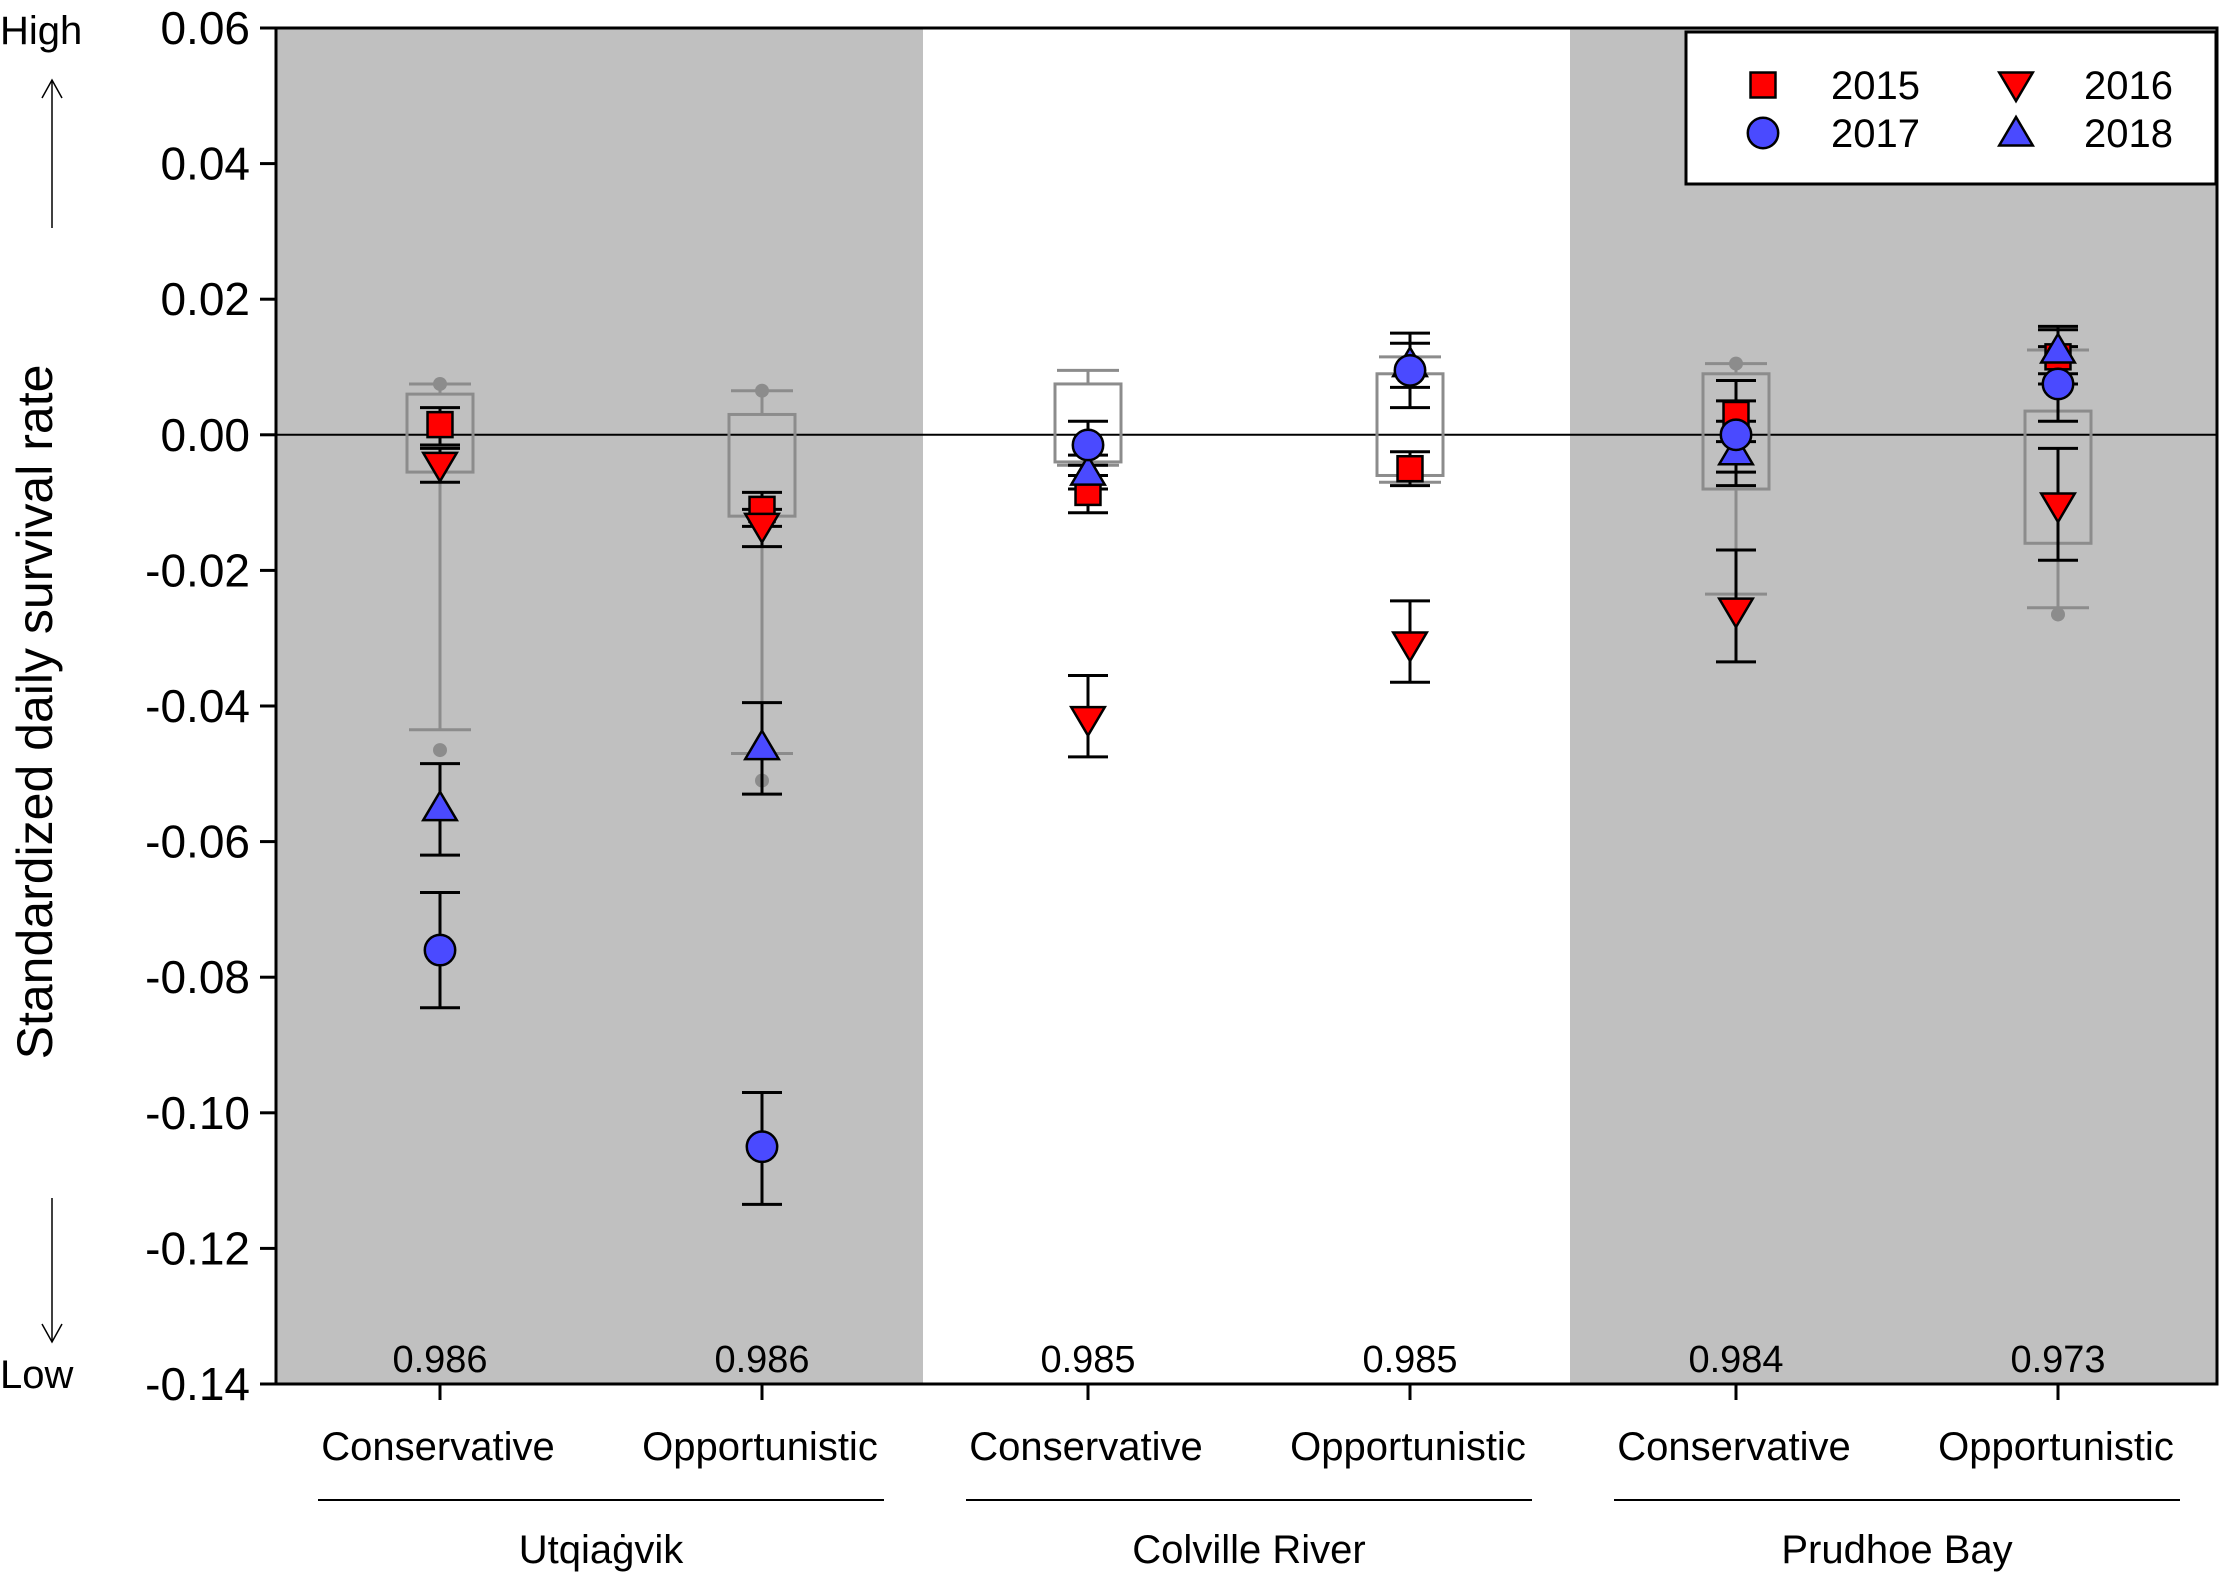  What do you see at coordinates (36, 1375) in the screenshot?
I see `y-axis-low-label: Low` at bounding box center [36, 1375].